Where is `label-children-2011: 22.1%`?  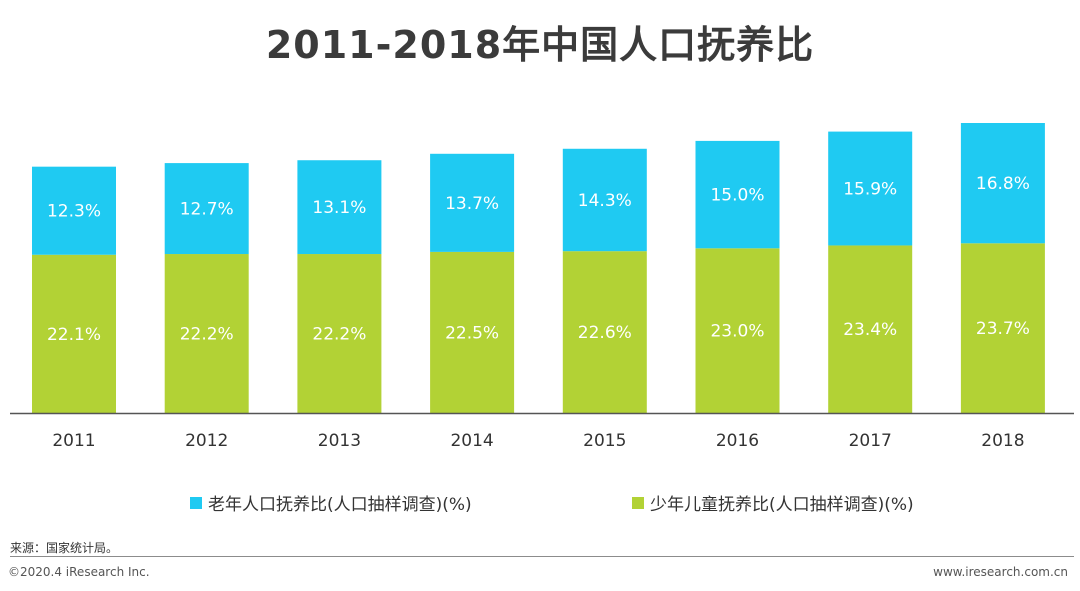
label-children-2011: 22.1% is located at coordinates (74, 335).